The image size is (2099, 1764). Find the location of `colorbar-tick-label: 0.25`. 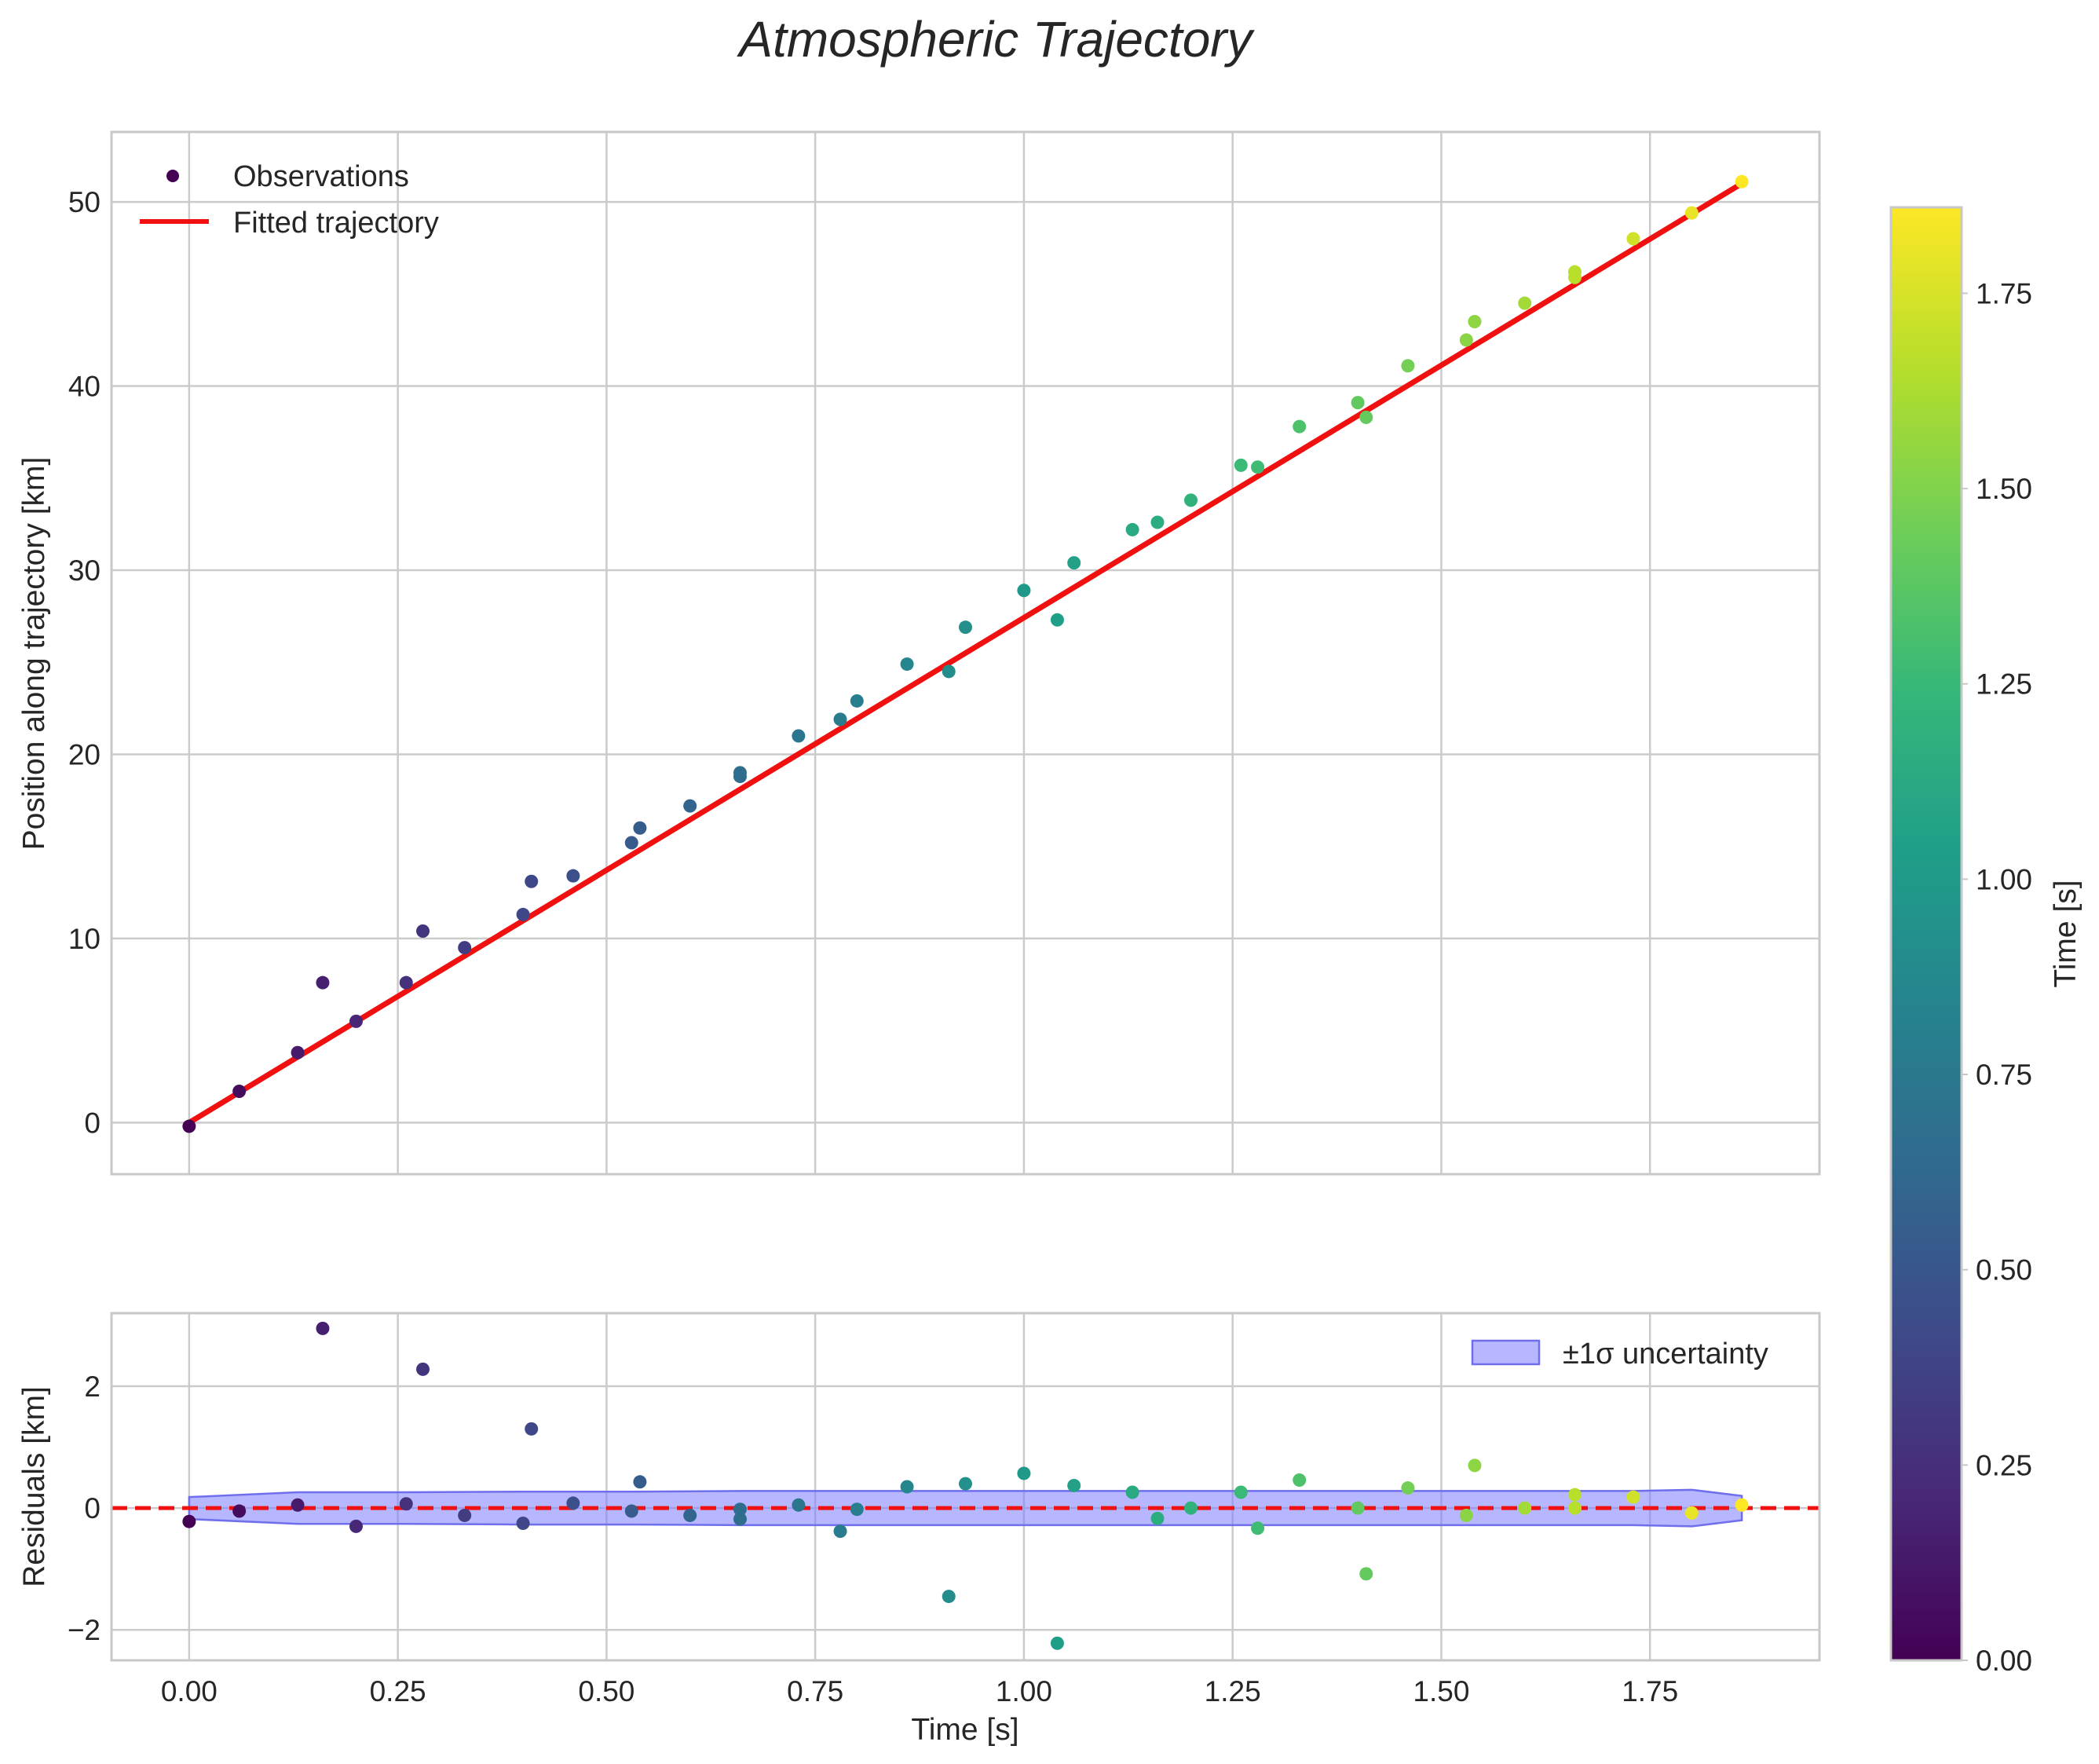

colorbar-tick-label: 0.25 is located at coordinates (2004, 1465).